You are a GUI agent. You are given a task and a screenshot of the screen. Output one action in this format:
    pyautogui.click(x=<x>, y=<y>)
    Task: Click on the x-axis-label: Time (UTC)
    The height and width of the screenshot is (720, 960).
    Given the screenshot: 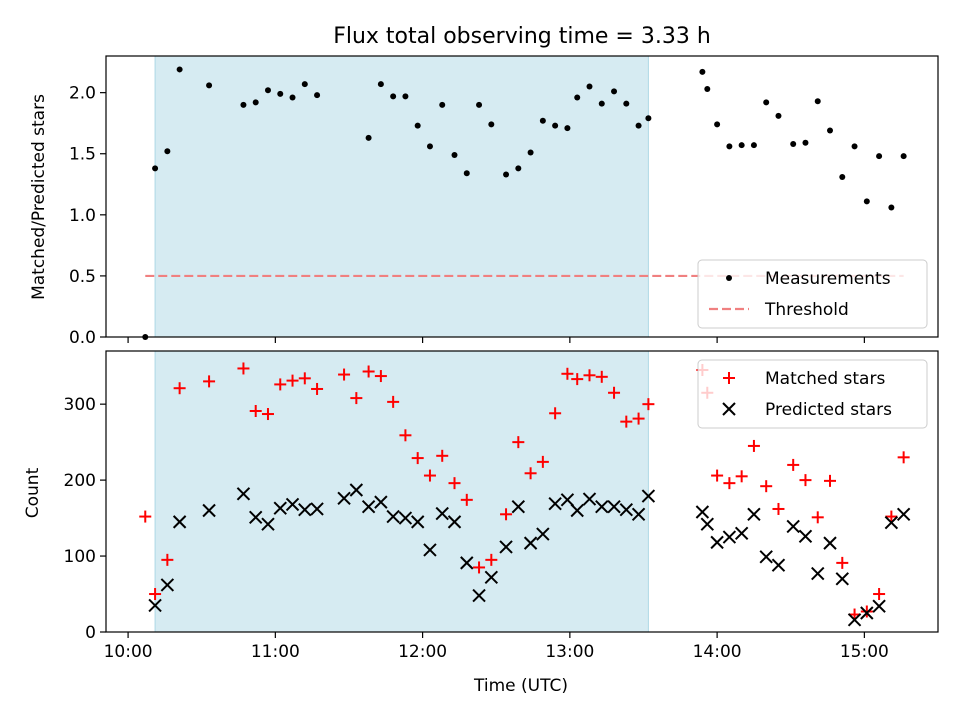 What is the action you would take?
    pyautogui.click(x=520, y=686)
    